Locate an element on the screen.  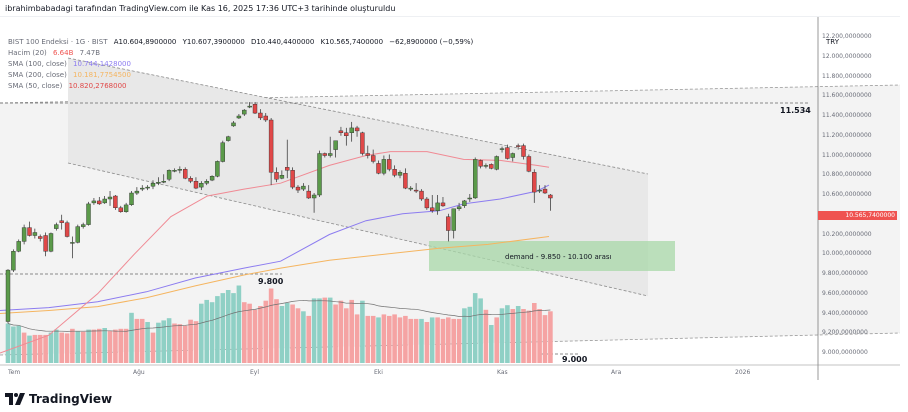
volume-bars is located at coordinates (279, 324).